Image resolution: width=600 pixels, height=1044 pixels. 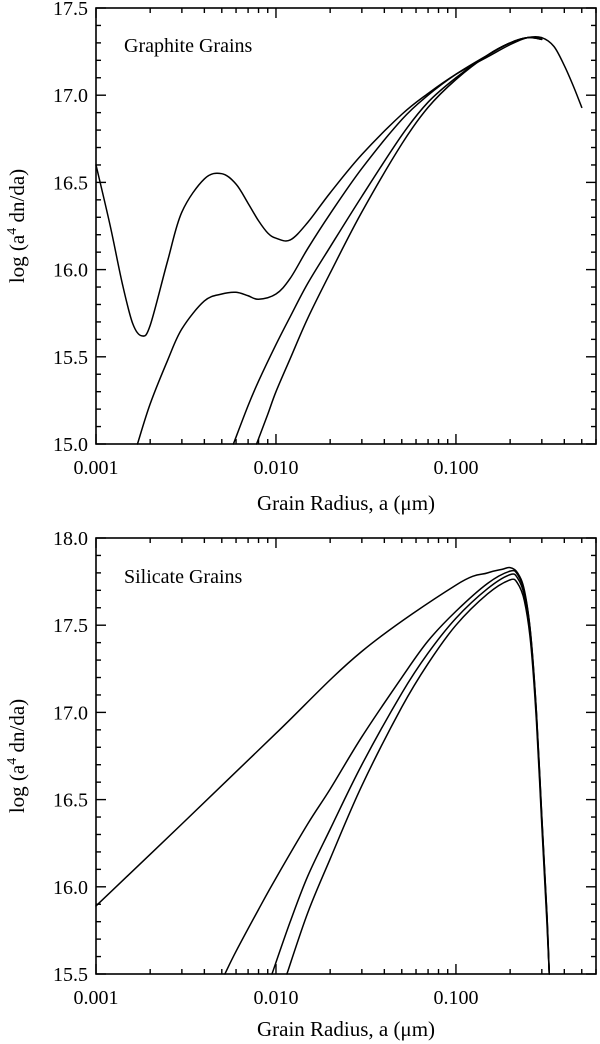 What do you see at coordinates (188, 46) in the screenshot?
I see `graphite-panel-title: Graphite Grains` at bounding box center [188, 46].